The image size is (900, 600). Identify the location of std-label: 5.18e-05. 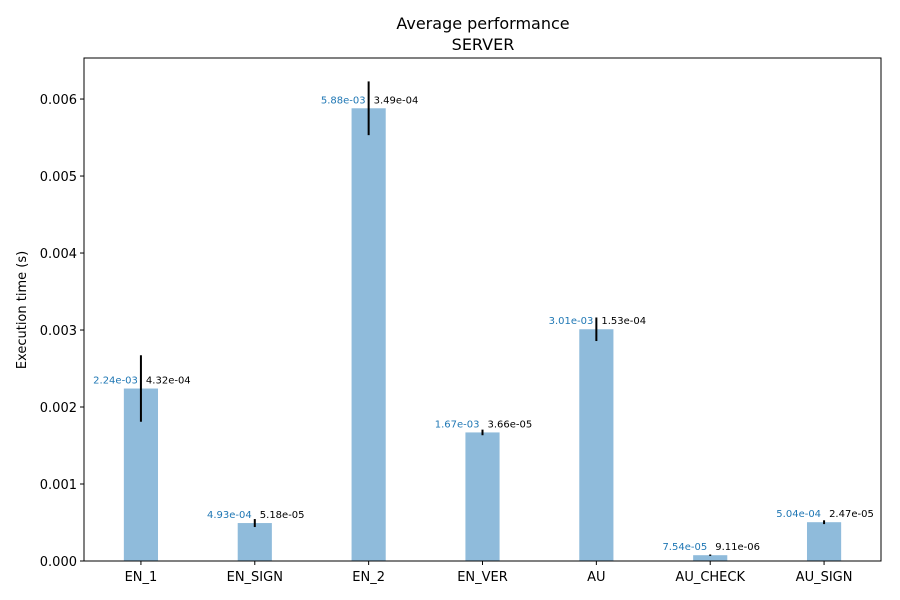
(282, 515).